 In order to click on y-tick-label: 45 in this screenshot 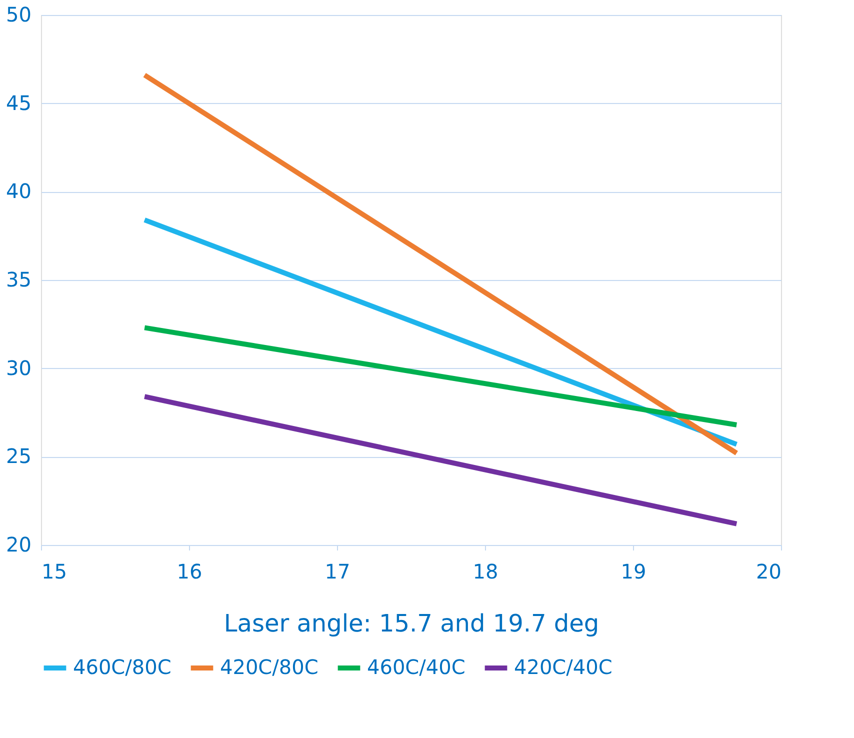, I will do `click(19, 102)`.